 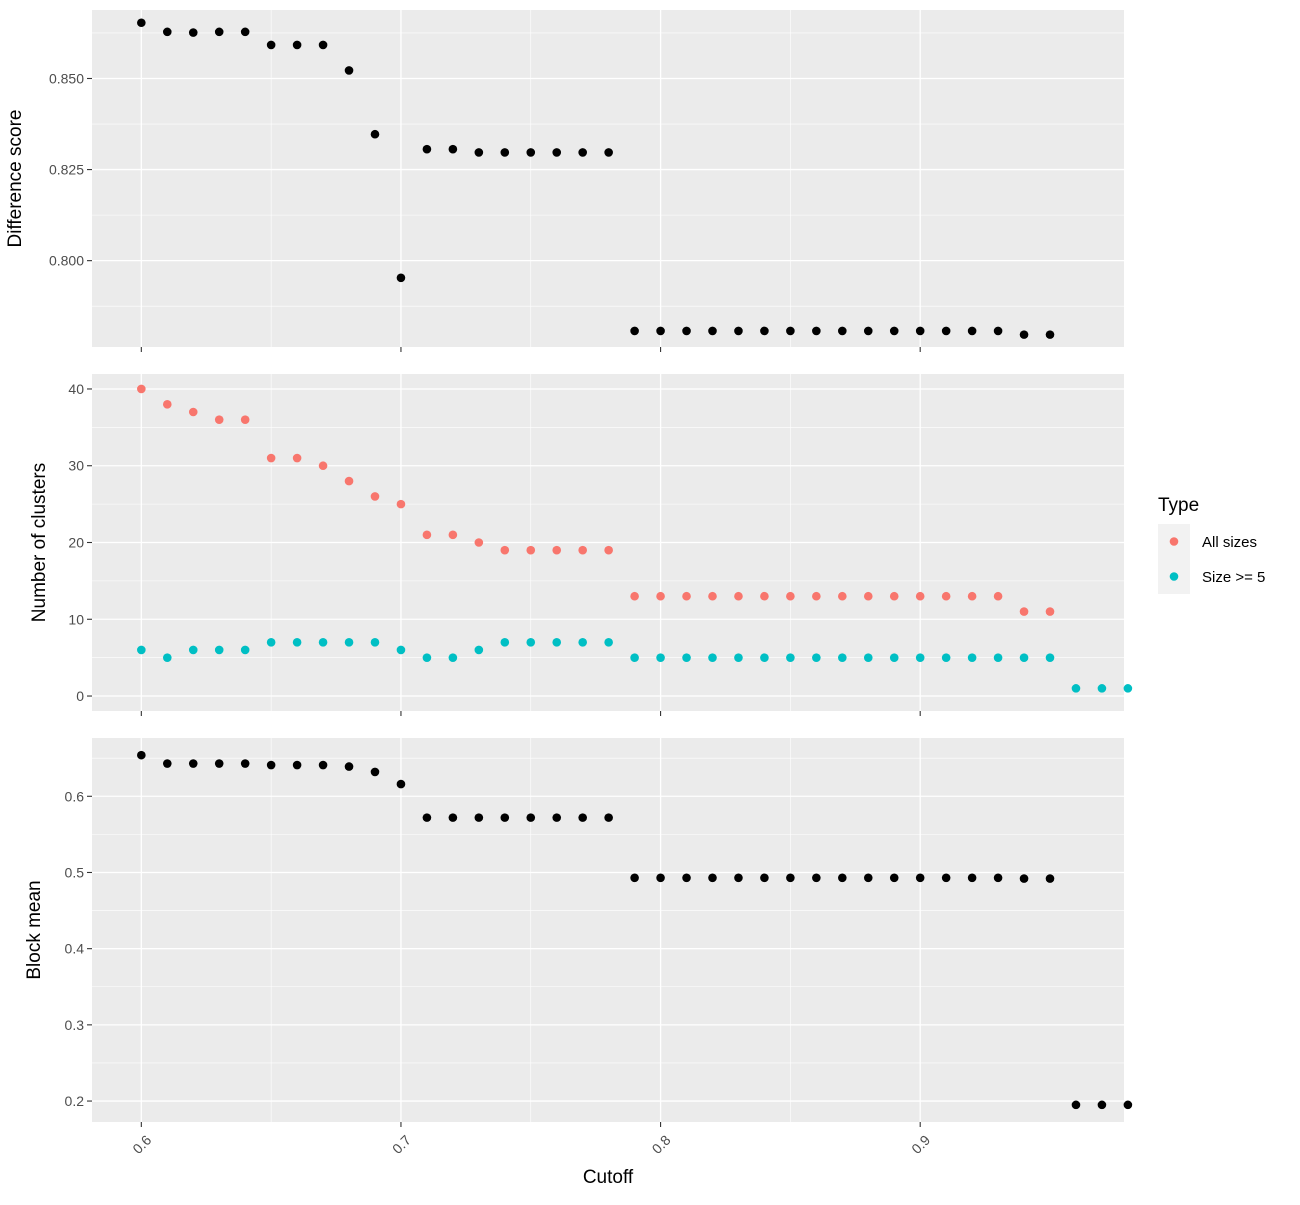 What do you see at coordinates (1233, 577) in the screenshot?
I see `legend-label: Size >= 5` at bounding box center [1233, 577].